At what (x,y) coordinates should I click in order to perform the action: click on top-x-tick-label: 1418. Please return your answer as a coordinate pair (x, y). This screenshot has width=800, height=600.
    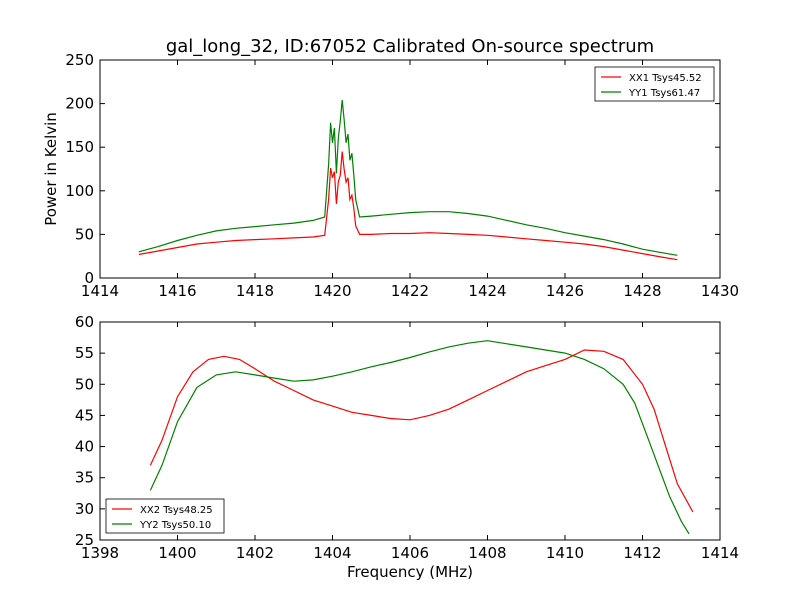
    Looking at the image, I should click on (255, 291).